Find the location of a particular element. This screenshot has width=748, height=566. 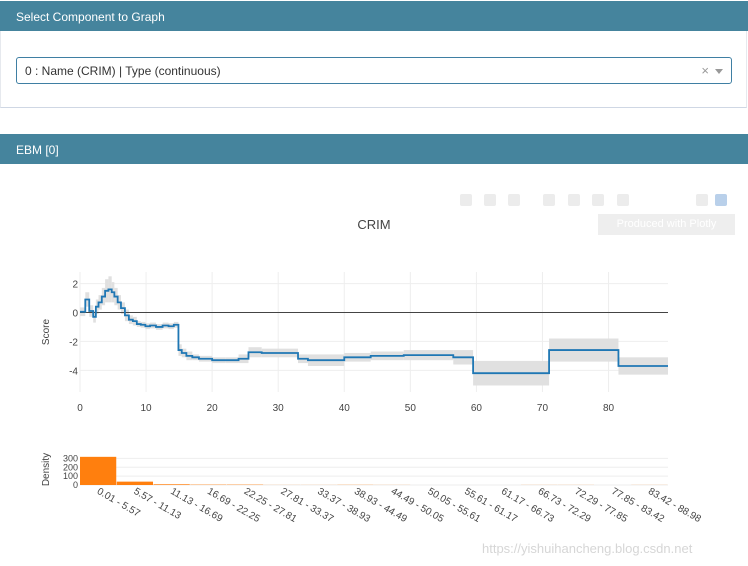

chevron-down-icon is located at coordinates (719, 71).